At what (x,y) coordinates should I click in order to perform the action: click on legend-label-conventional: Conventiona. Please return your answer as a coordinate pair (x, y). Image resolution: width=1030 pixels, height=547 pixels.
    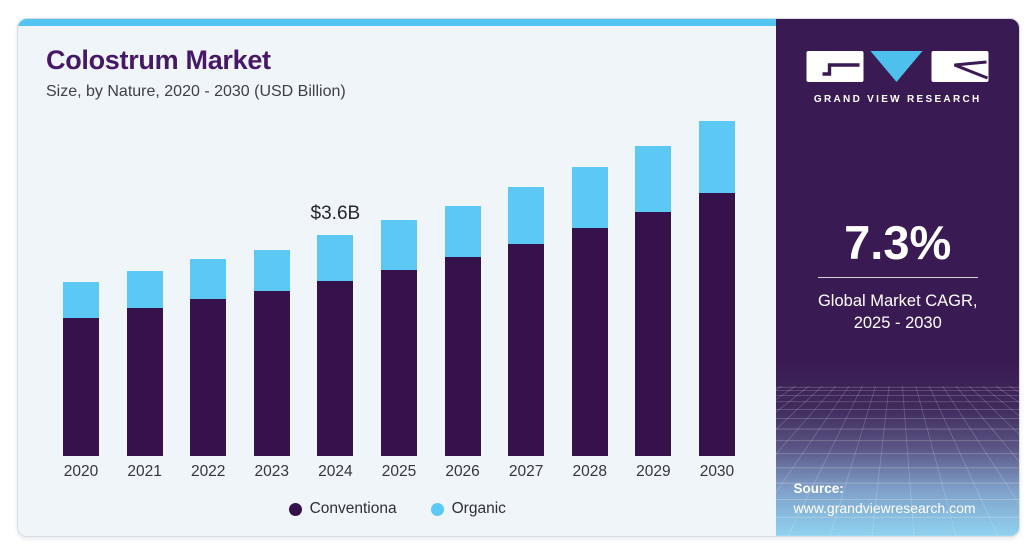
    Looking at the image, I should click on (353, 508).